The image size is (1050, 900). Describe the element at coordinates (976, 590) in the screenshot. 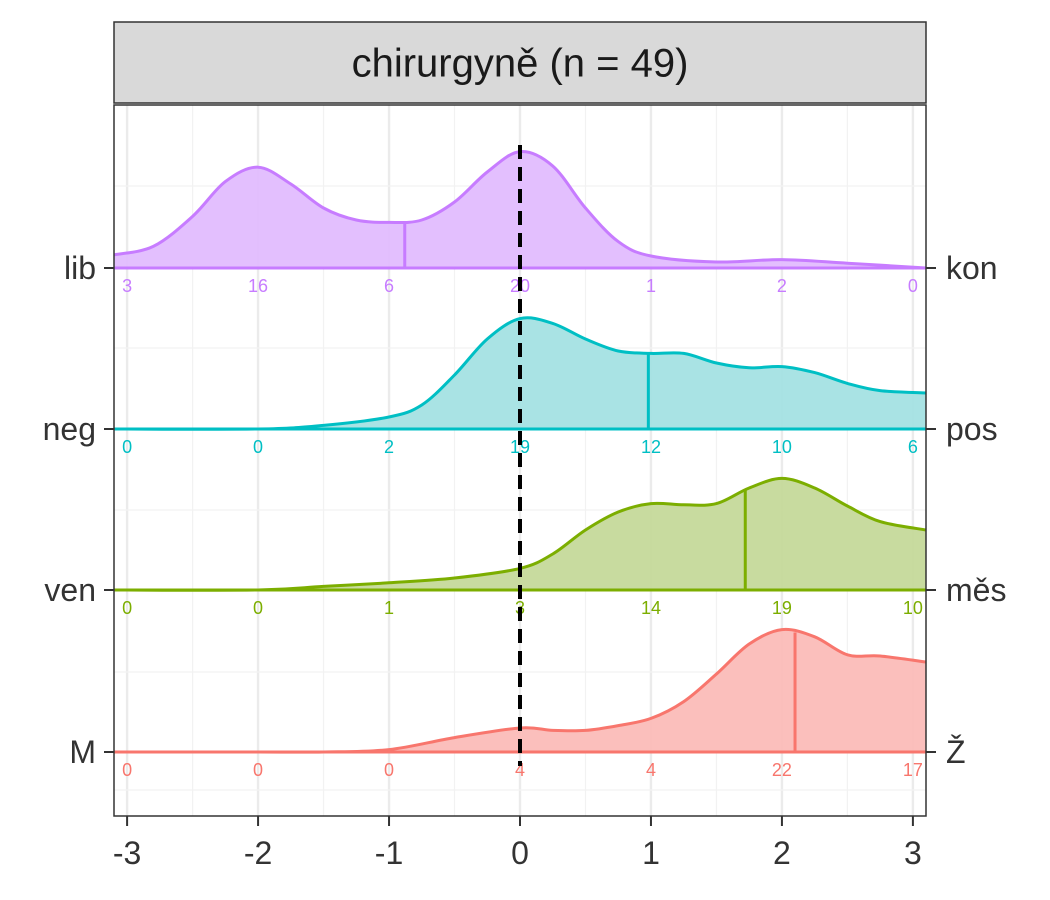

I see `y-label-right: měs` at that location.